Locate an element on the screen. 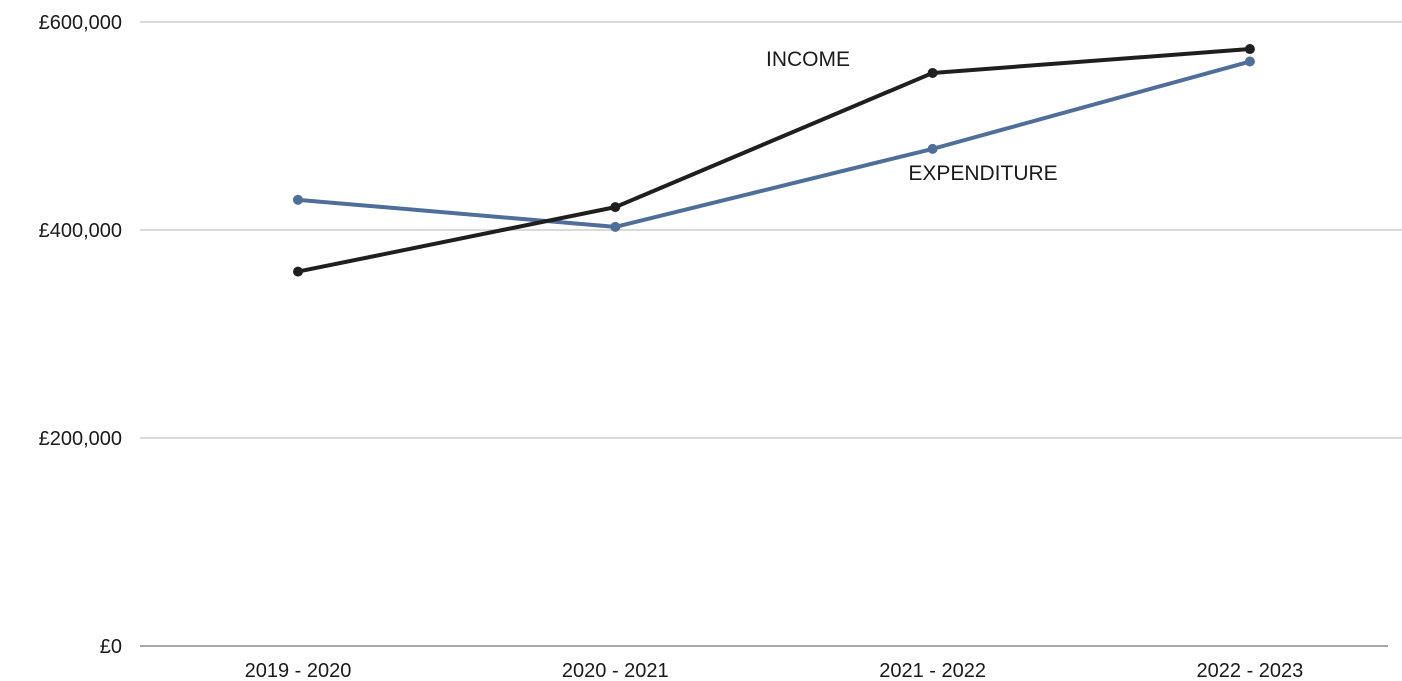 The width and height of the screenshot is (1402, 681). x-tick-label: 2021 - 2022 is located at coordinates (932, 670).